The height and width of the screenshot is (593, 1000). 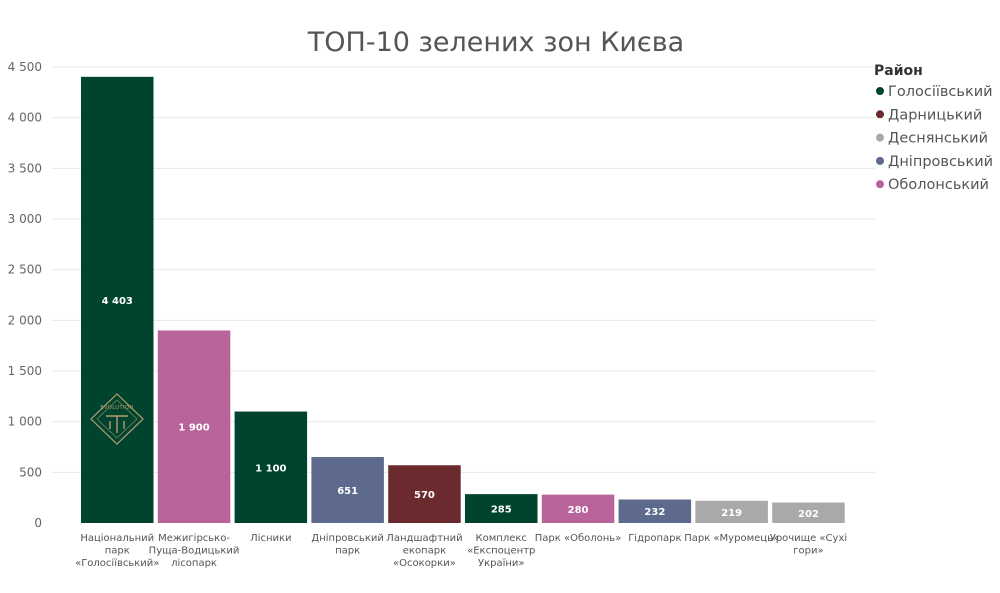 I want to click on bar-value-label: 570, so click(x=424, y=495).